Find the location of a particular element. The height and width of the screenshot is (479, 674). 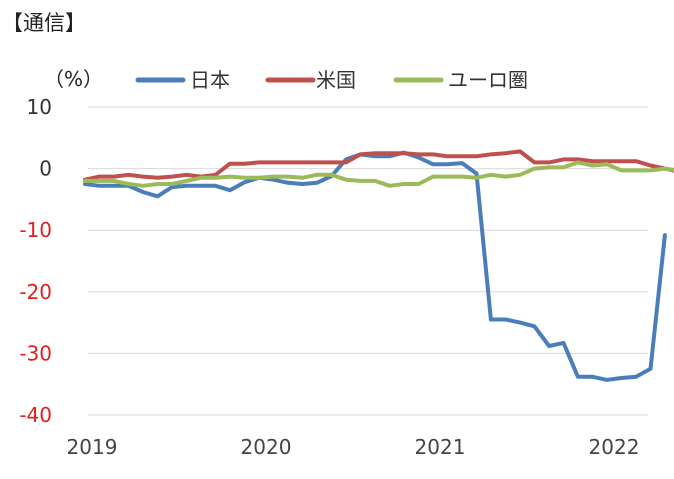

legend-label-japan: 日本 is located at coordinates (210, 80).